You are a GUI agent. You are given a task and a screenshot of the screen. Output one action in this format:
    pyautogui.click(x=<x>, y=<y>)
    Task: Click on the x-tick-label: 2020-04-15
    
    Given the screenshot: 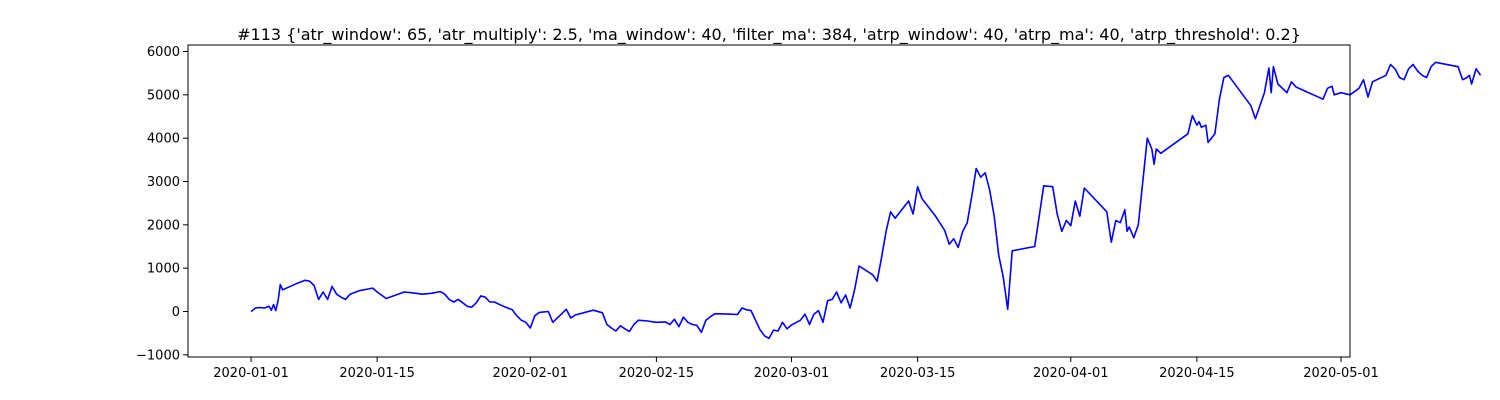 What is the action you would take?
    pyautogui.click(x=1197, y=373)
    